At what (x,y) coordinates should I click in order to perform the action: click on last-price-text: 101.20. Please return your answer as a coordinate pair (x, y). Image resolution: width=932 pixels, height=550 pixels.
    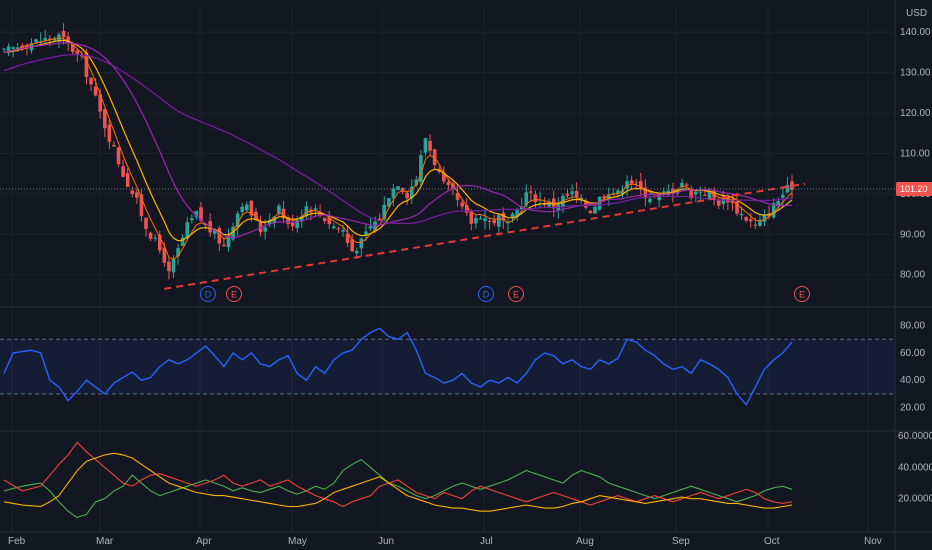
    Looking at the image, I should click on (914, 189).